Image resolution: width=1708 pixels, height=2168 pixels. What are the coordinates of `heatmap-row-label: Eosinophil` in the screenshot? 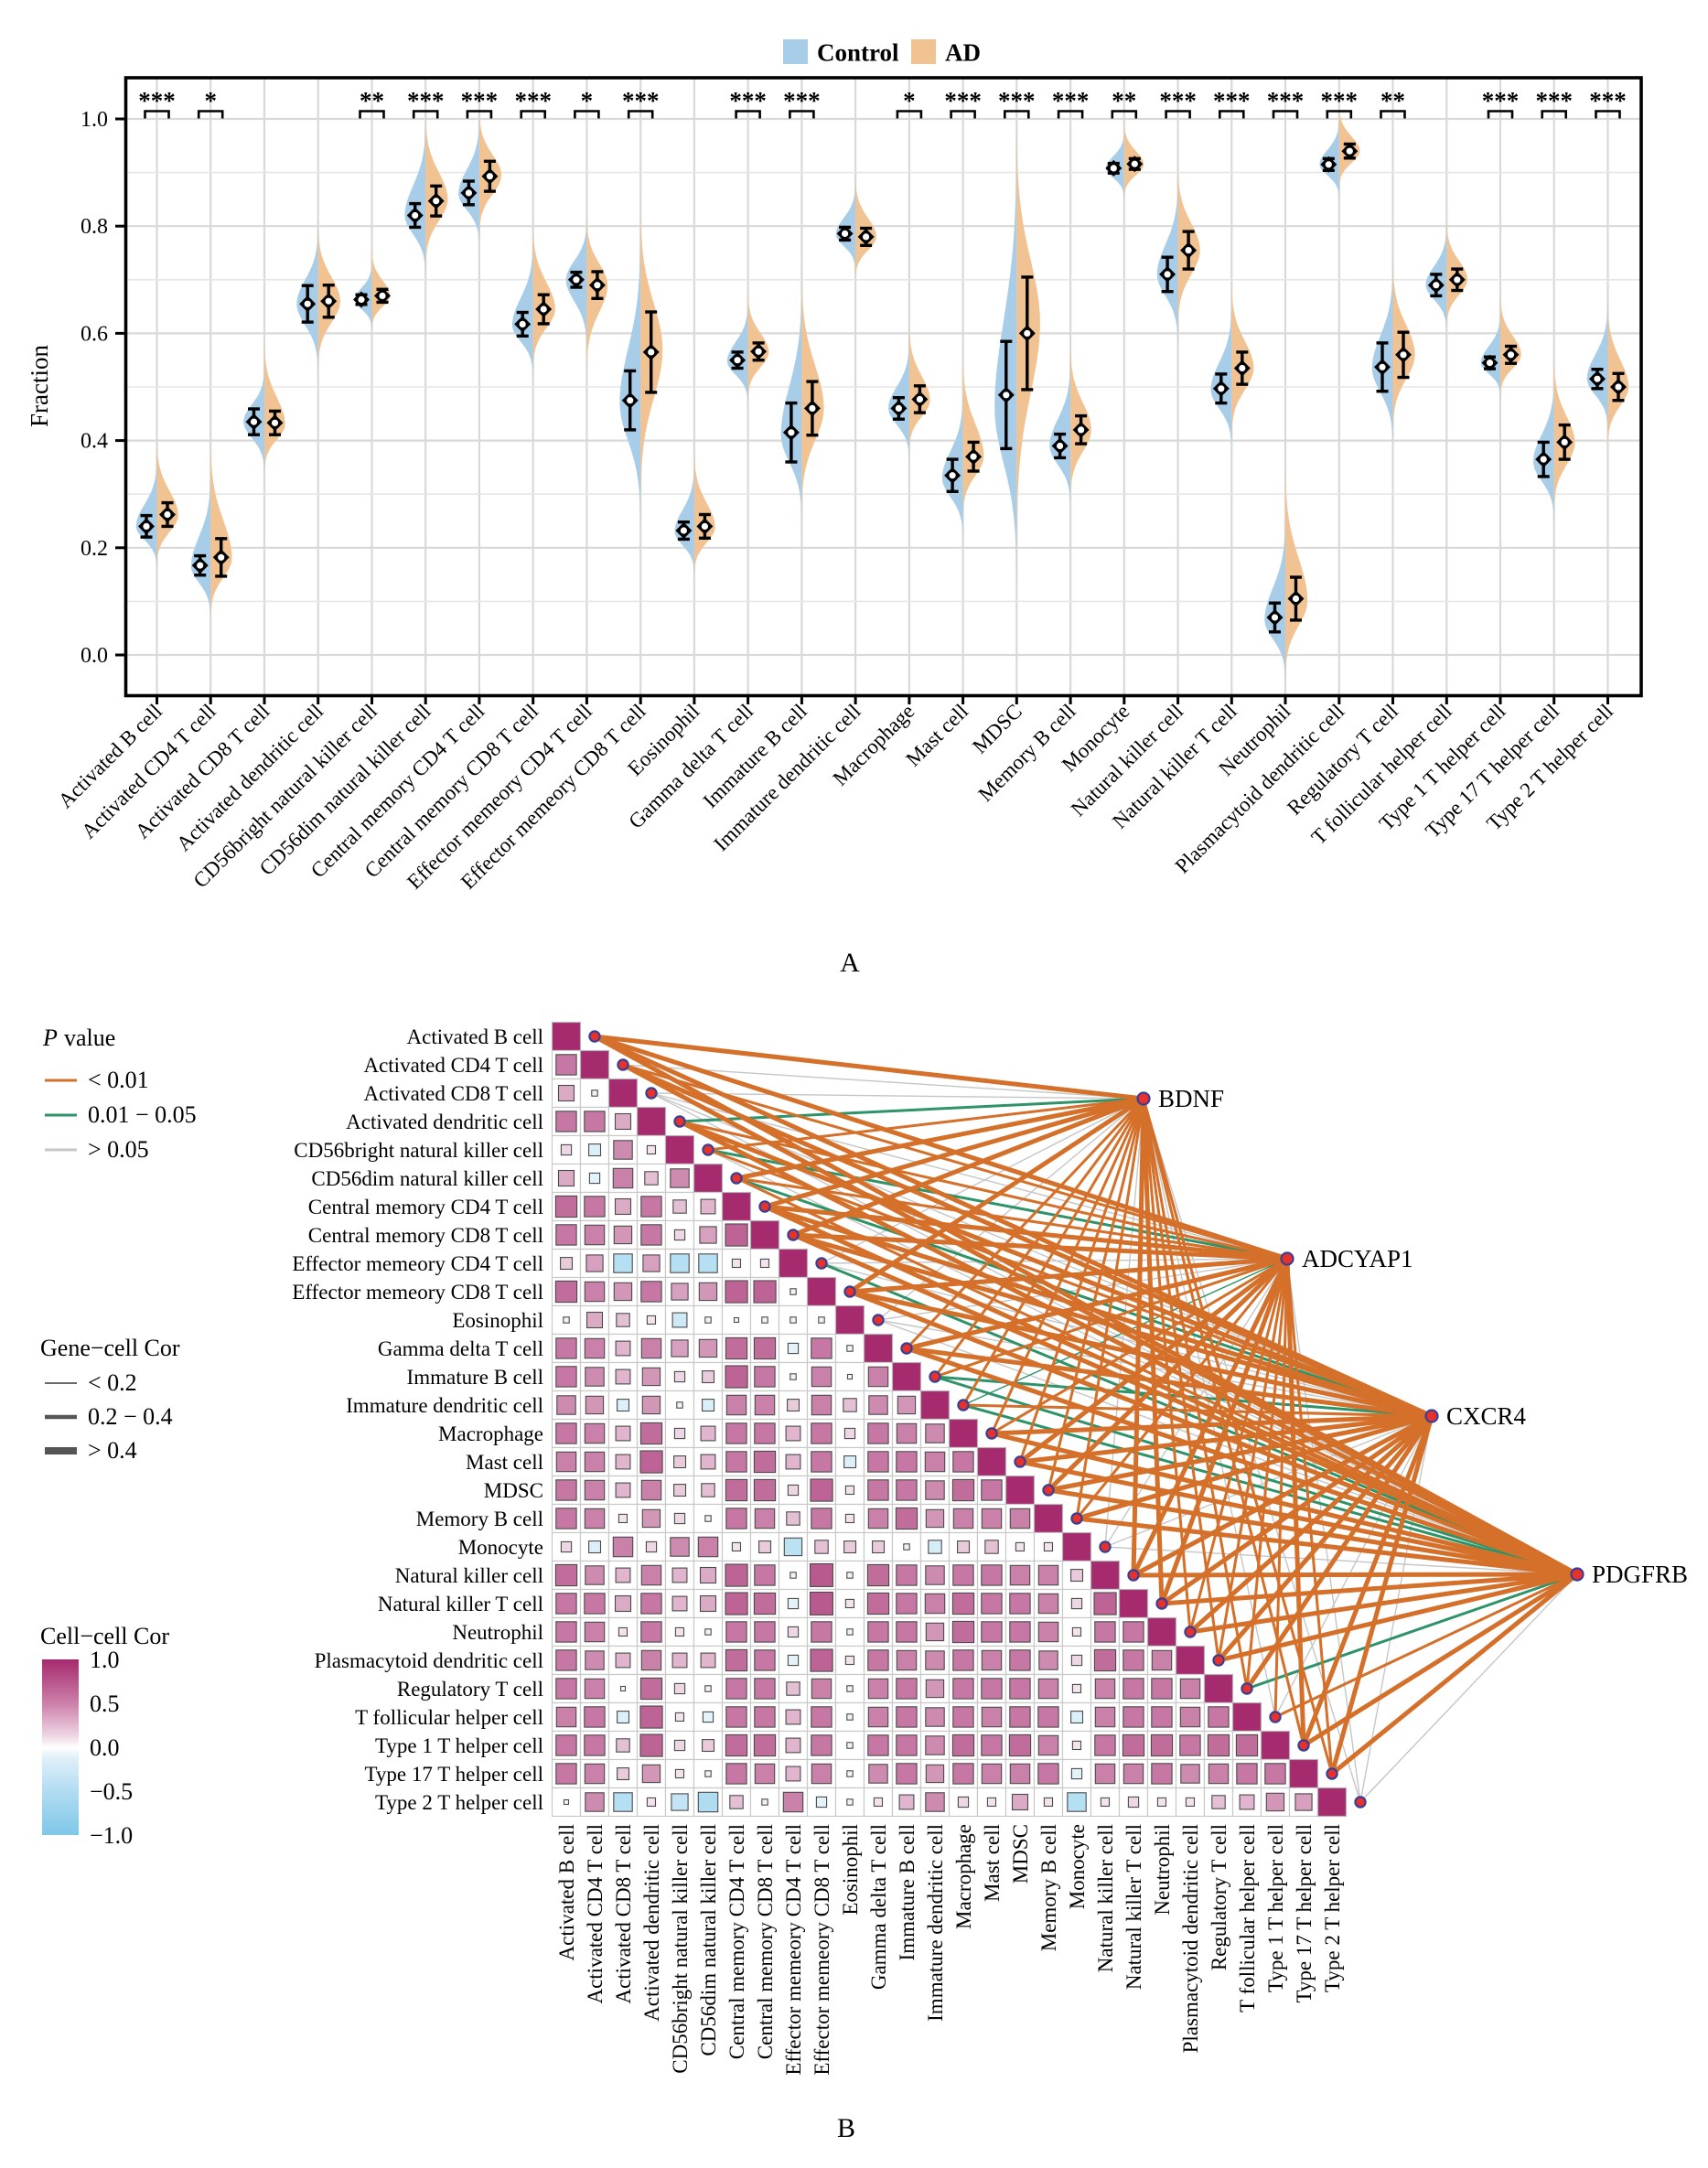 It's located at (497, 1320).